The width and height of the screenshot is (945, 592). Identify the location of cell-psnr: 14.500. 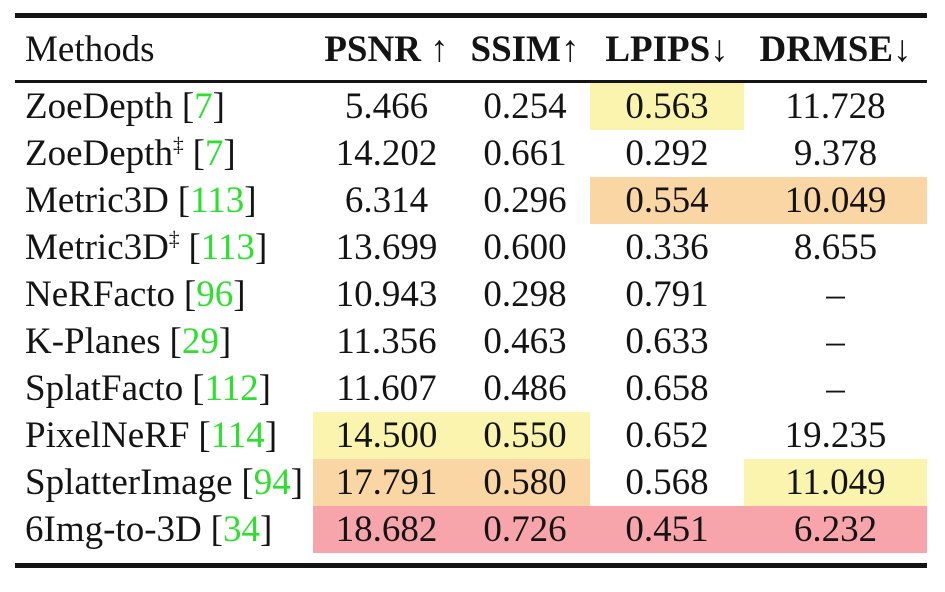
(386, 435).